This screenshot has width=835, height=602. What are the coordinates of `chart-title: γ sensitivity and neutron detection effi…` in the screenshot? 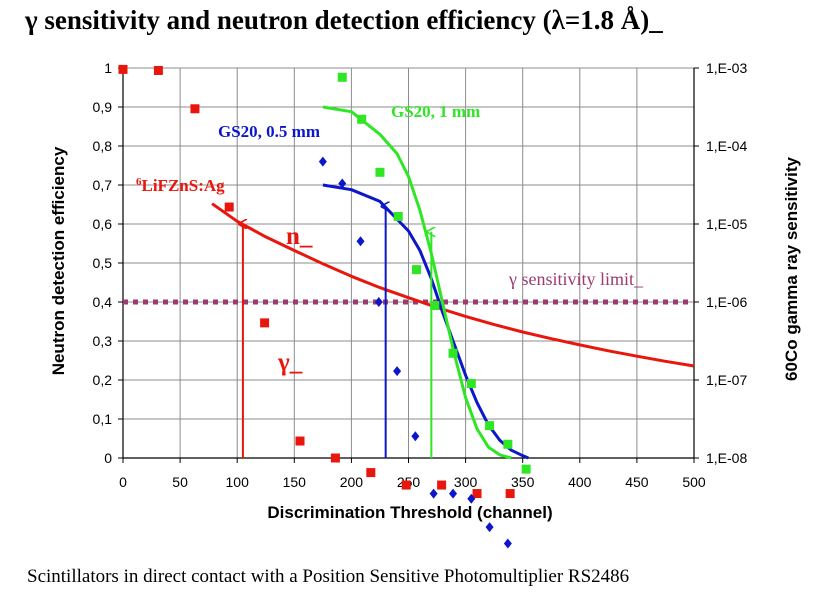 It's located at (343, 20).